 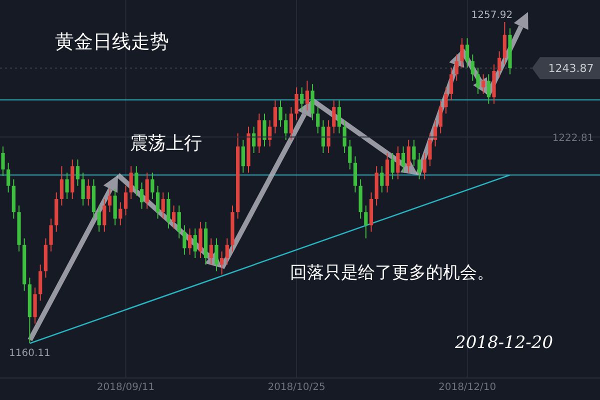 I want to click on text: 黄金日线走势, so click(x=112, y=42).